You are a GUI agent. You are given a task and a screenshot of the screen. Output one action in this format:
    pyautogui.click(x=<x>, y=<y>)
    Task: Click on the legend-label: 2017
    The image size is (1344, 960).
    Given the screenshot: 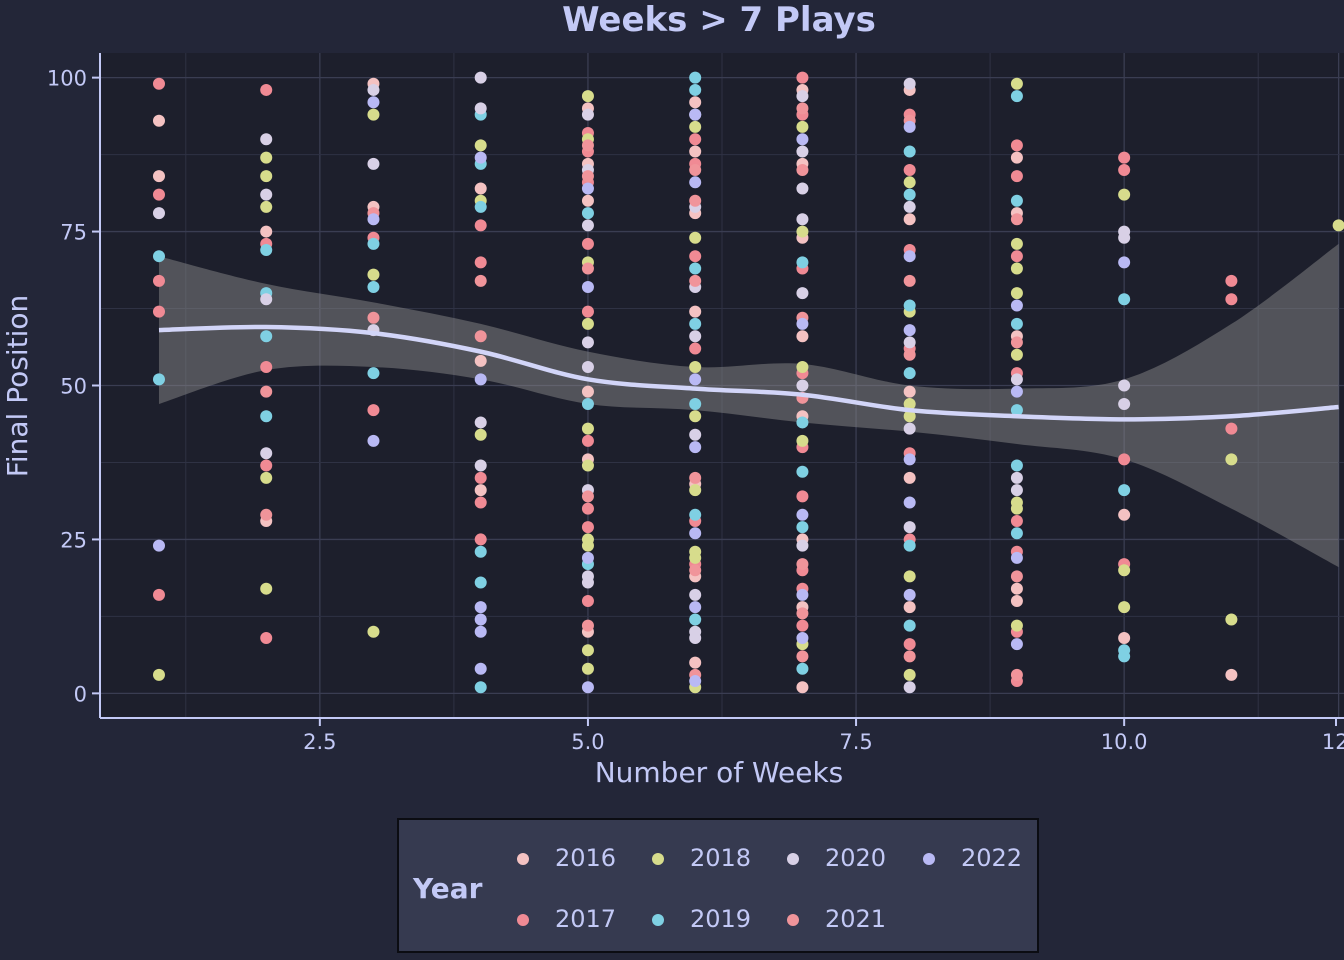 What is the action you would take?
    pyautogui.click(x=586, y=919)
    